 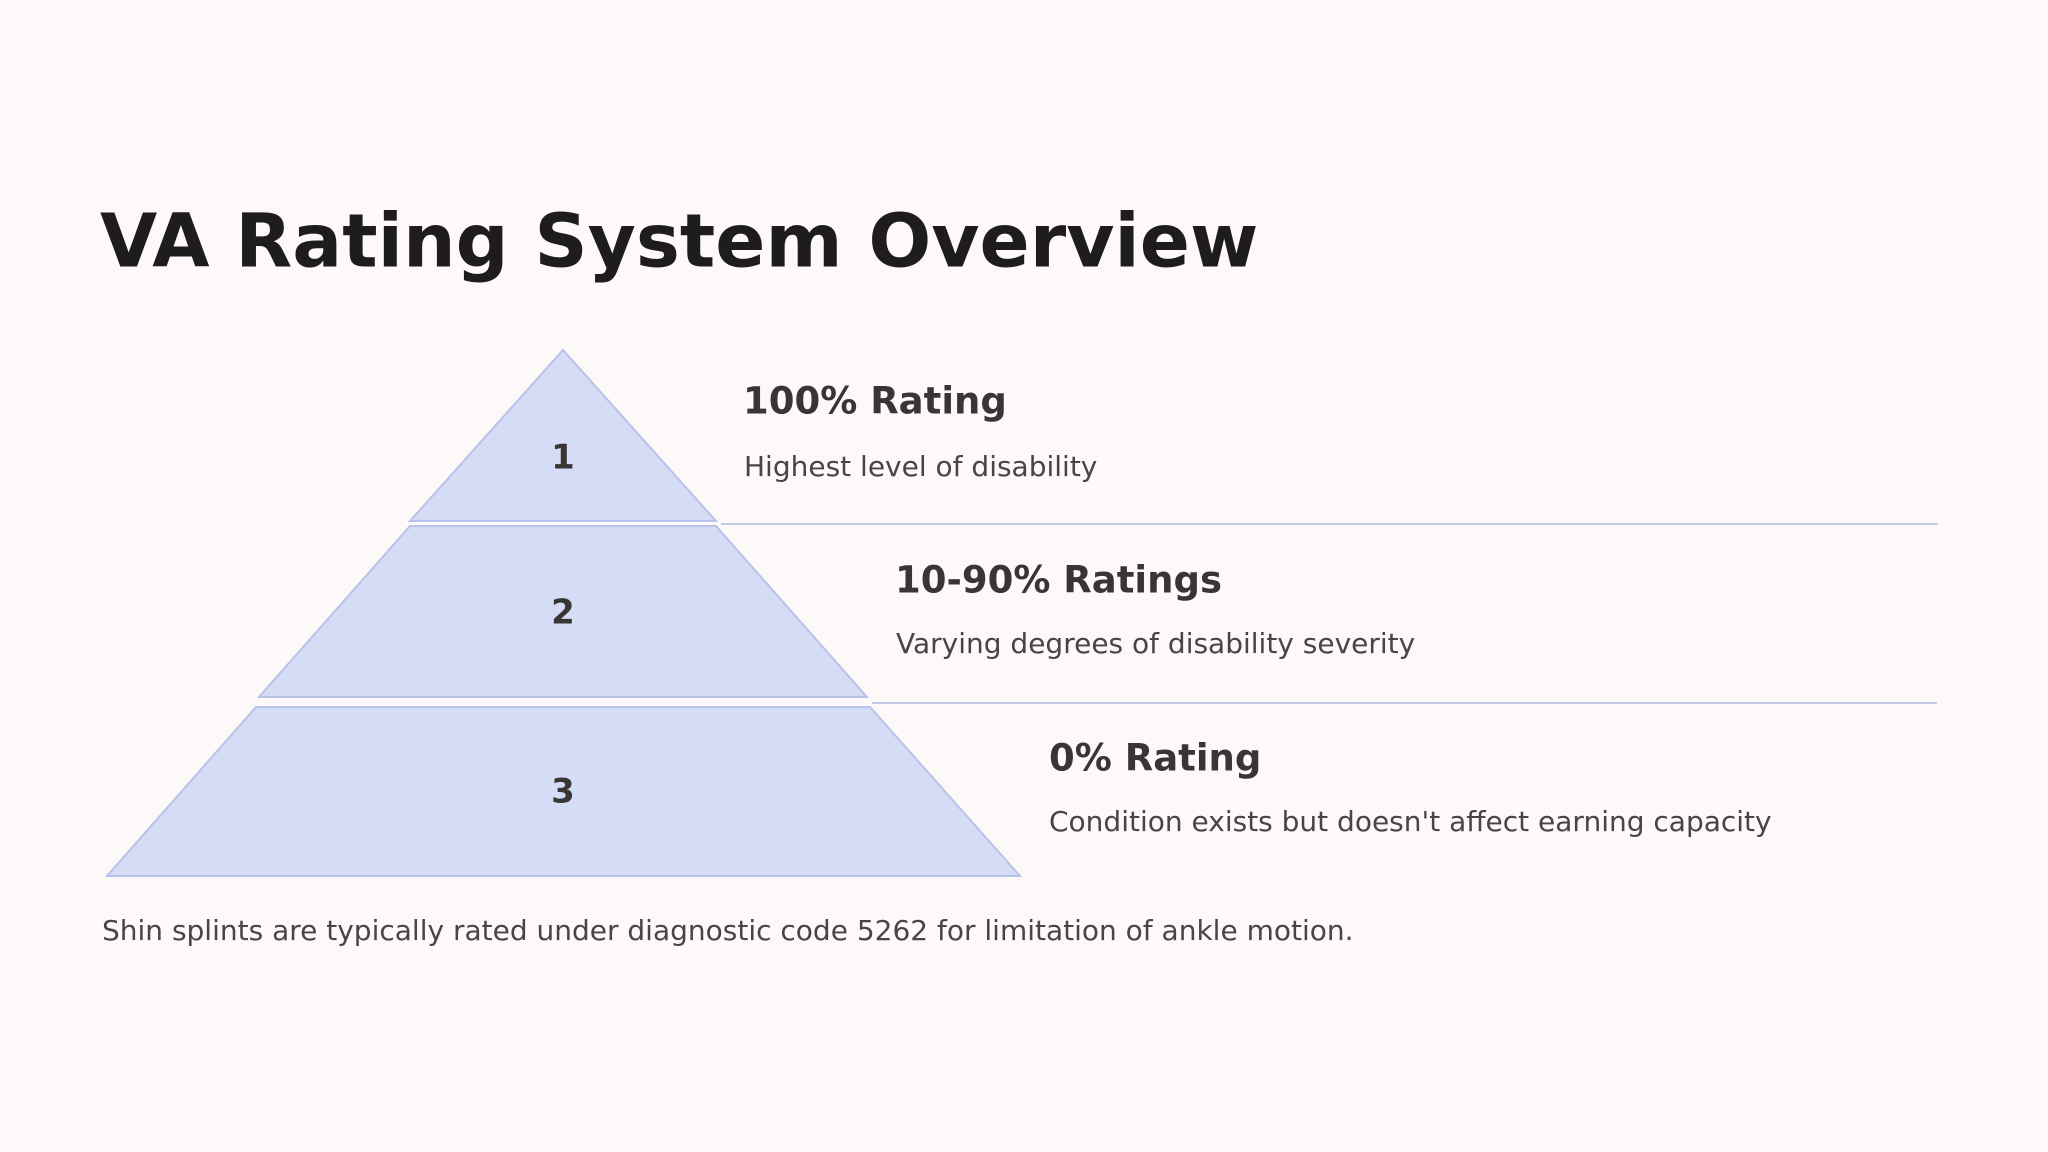 What do you see at coordinates (920, 466) in the screenshot?
I see `tier-description: Highest level of disability` at bounding box center [920, 466].